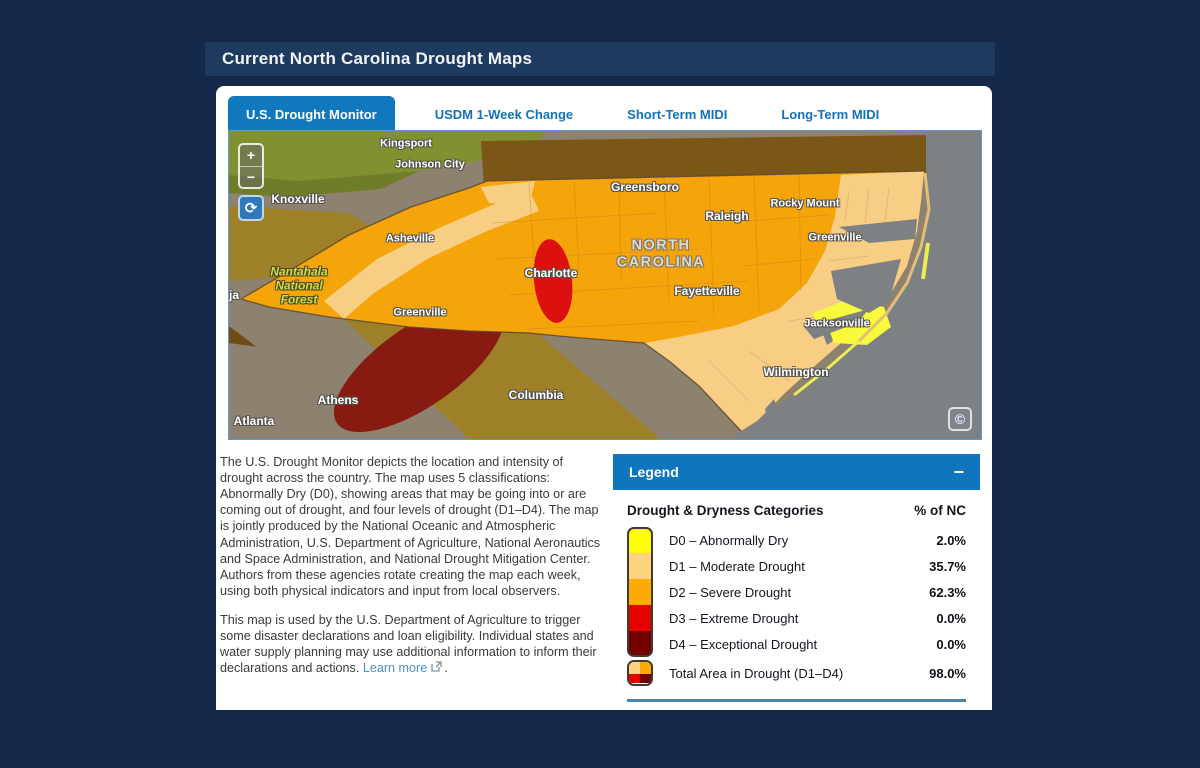  I want to click on d0-percent: 2.0%, so click(951, 540).